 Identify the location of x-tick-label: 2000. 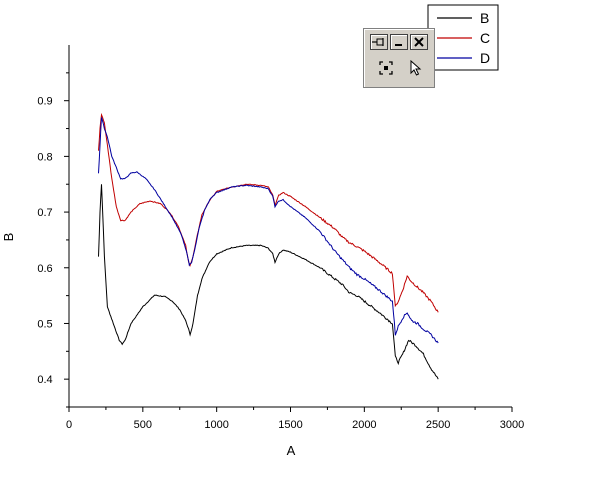
(364, 425).